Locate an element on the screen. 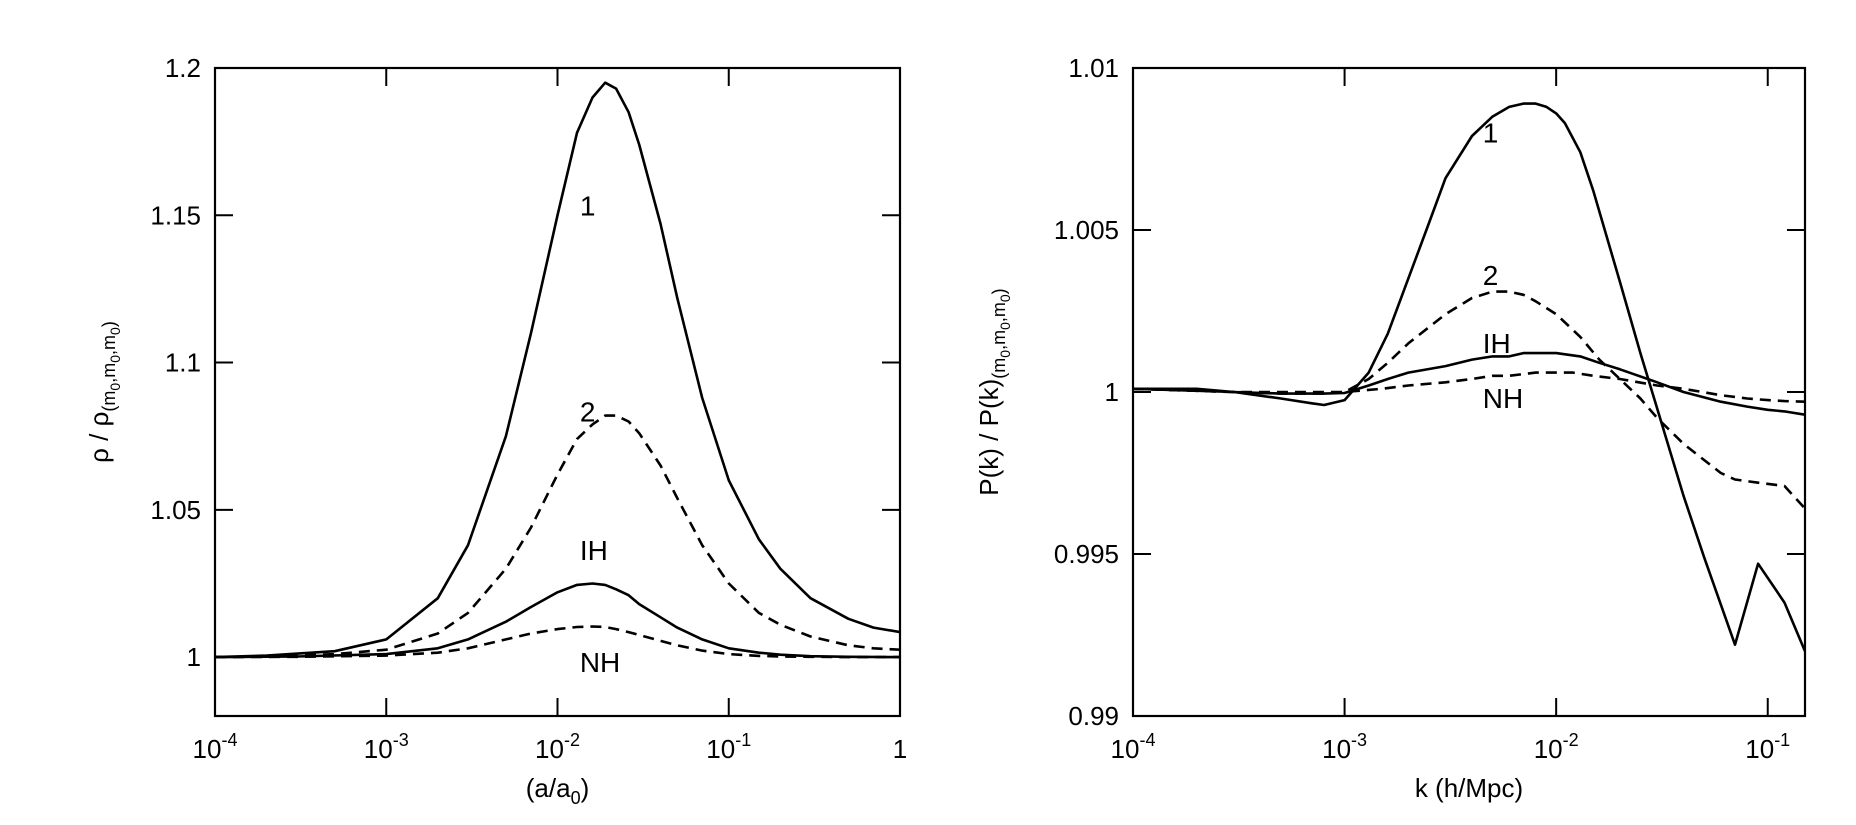 The height and width of the screenshot is (825, 1856). left-series-label-nh: NH is located at coordinates (600, 662).